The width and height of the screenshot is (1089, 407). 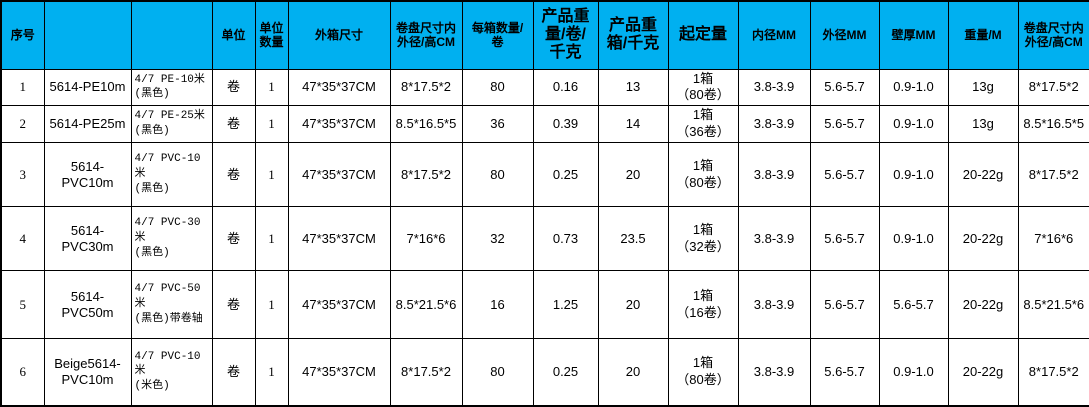 I want to click on cell-r6c6: 47*35*37CM, so click(x=339, y=372).